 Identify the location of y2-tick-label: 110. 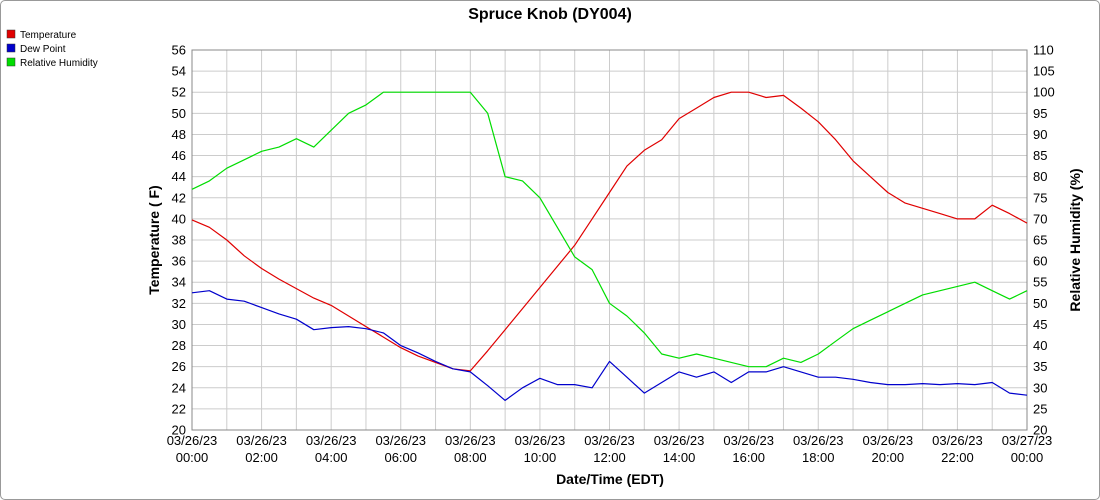
(1043, 50).